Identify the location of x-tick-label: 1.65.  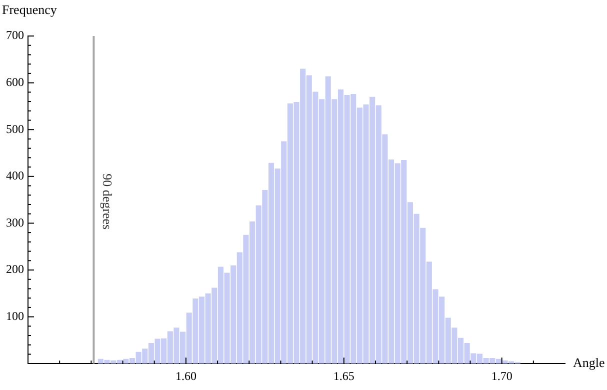
(343, 375).